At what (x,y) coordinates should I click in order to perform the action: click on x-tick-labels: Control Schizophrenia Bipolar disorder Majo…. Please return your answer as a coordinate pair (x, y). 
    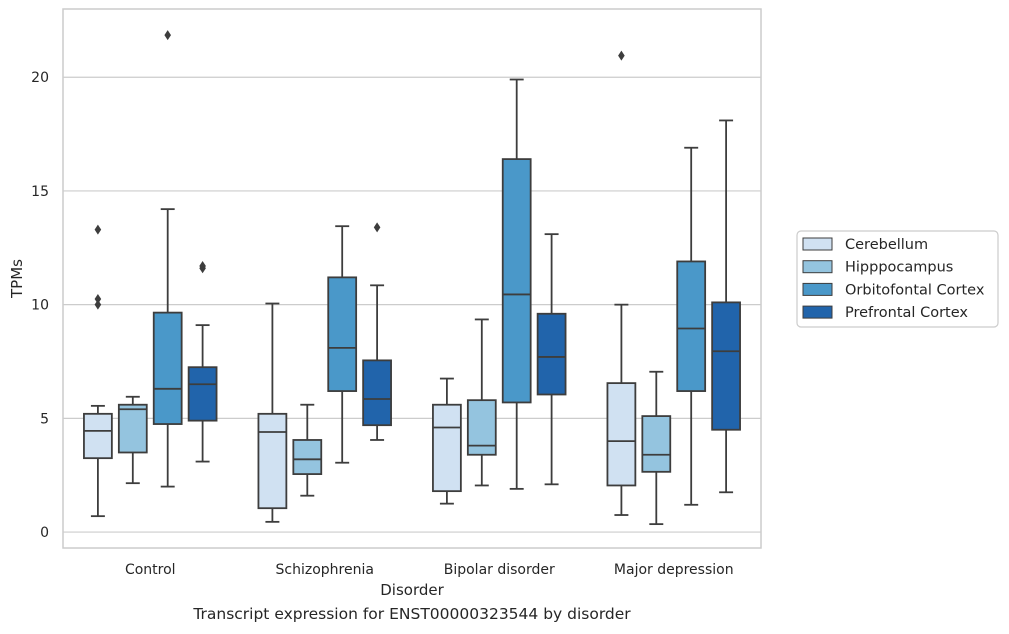
    Looking at the image, I should click on (429, 570).